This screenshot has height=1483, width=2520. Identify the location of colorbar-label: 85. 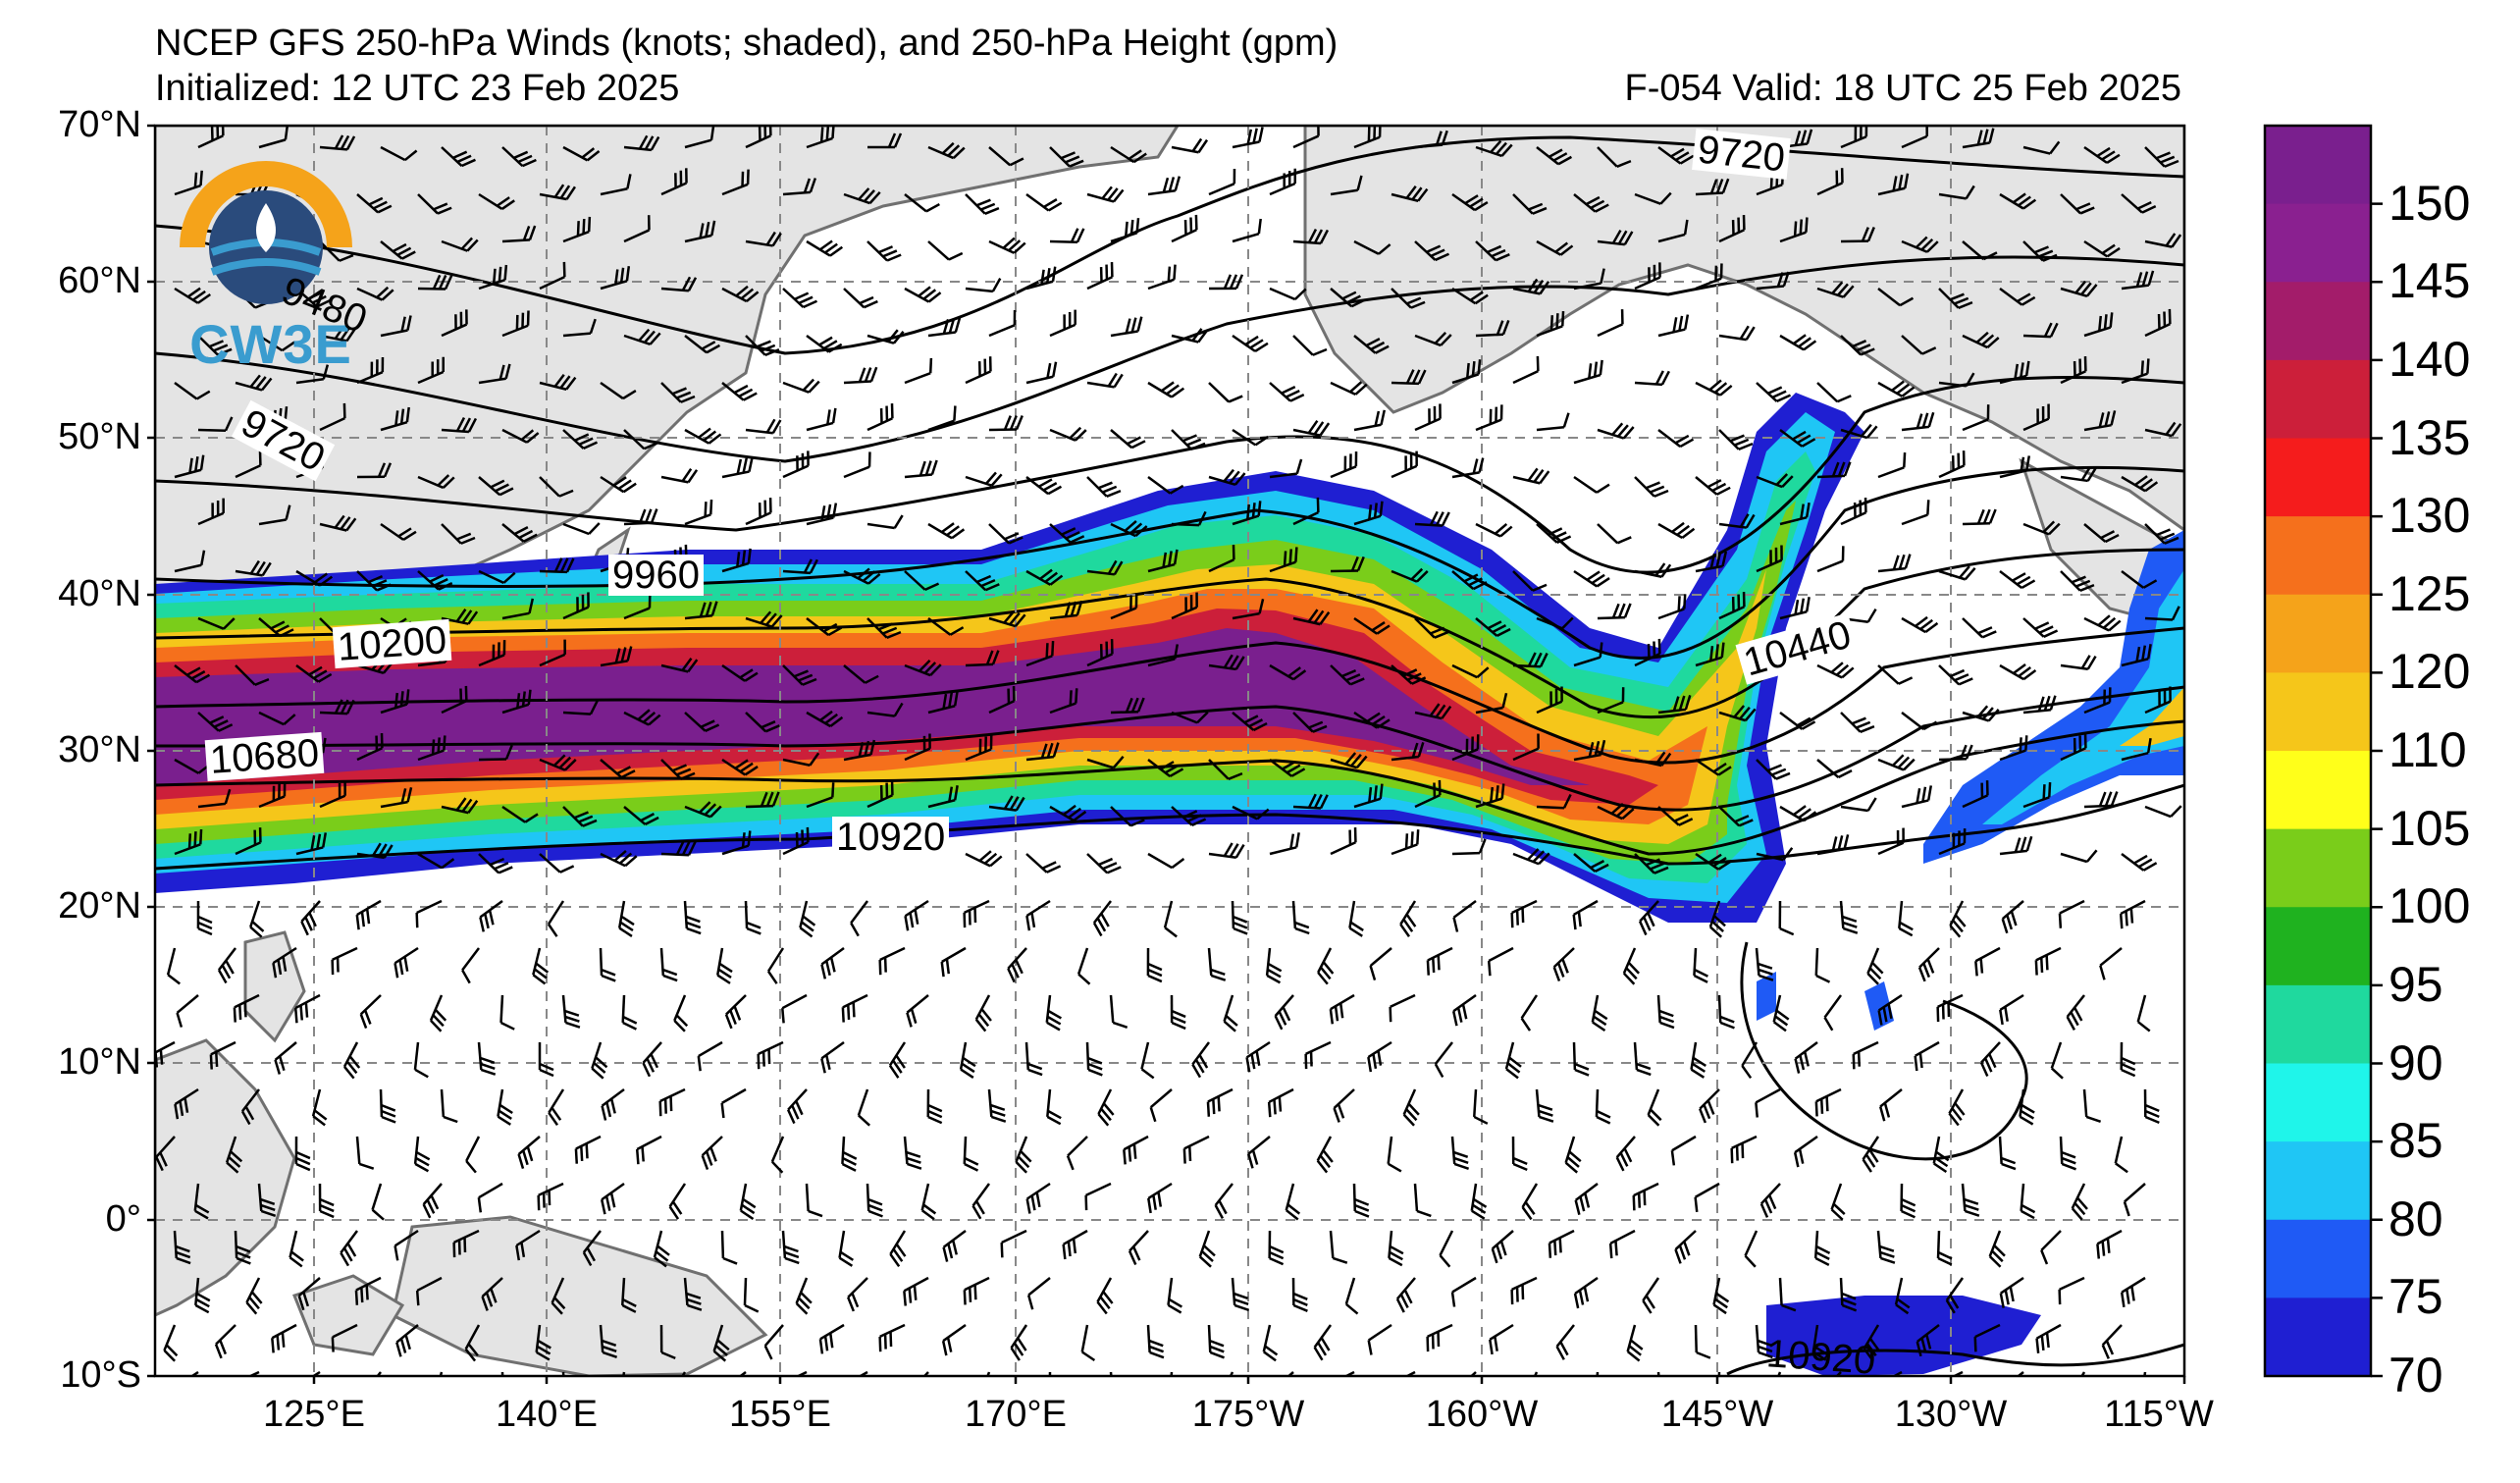
(2416, 1141).